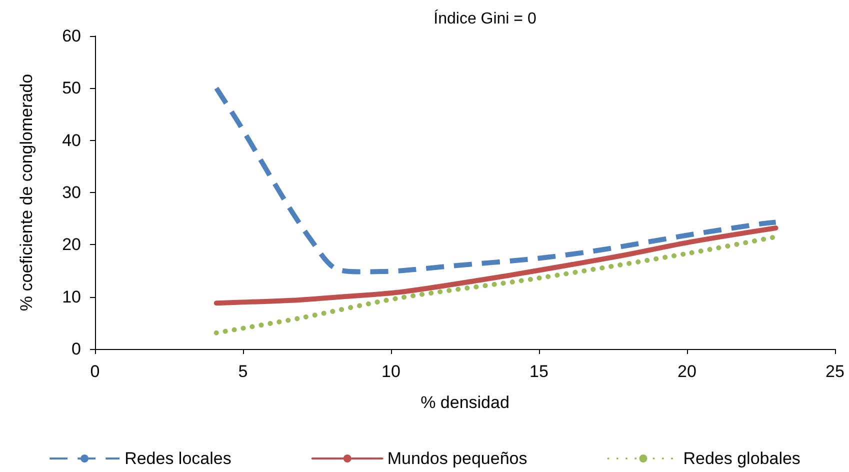  I want to click on x-tick-label: 10, so click(391, 371).